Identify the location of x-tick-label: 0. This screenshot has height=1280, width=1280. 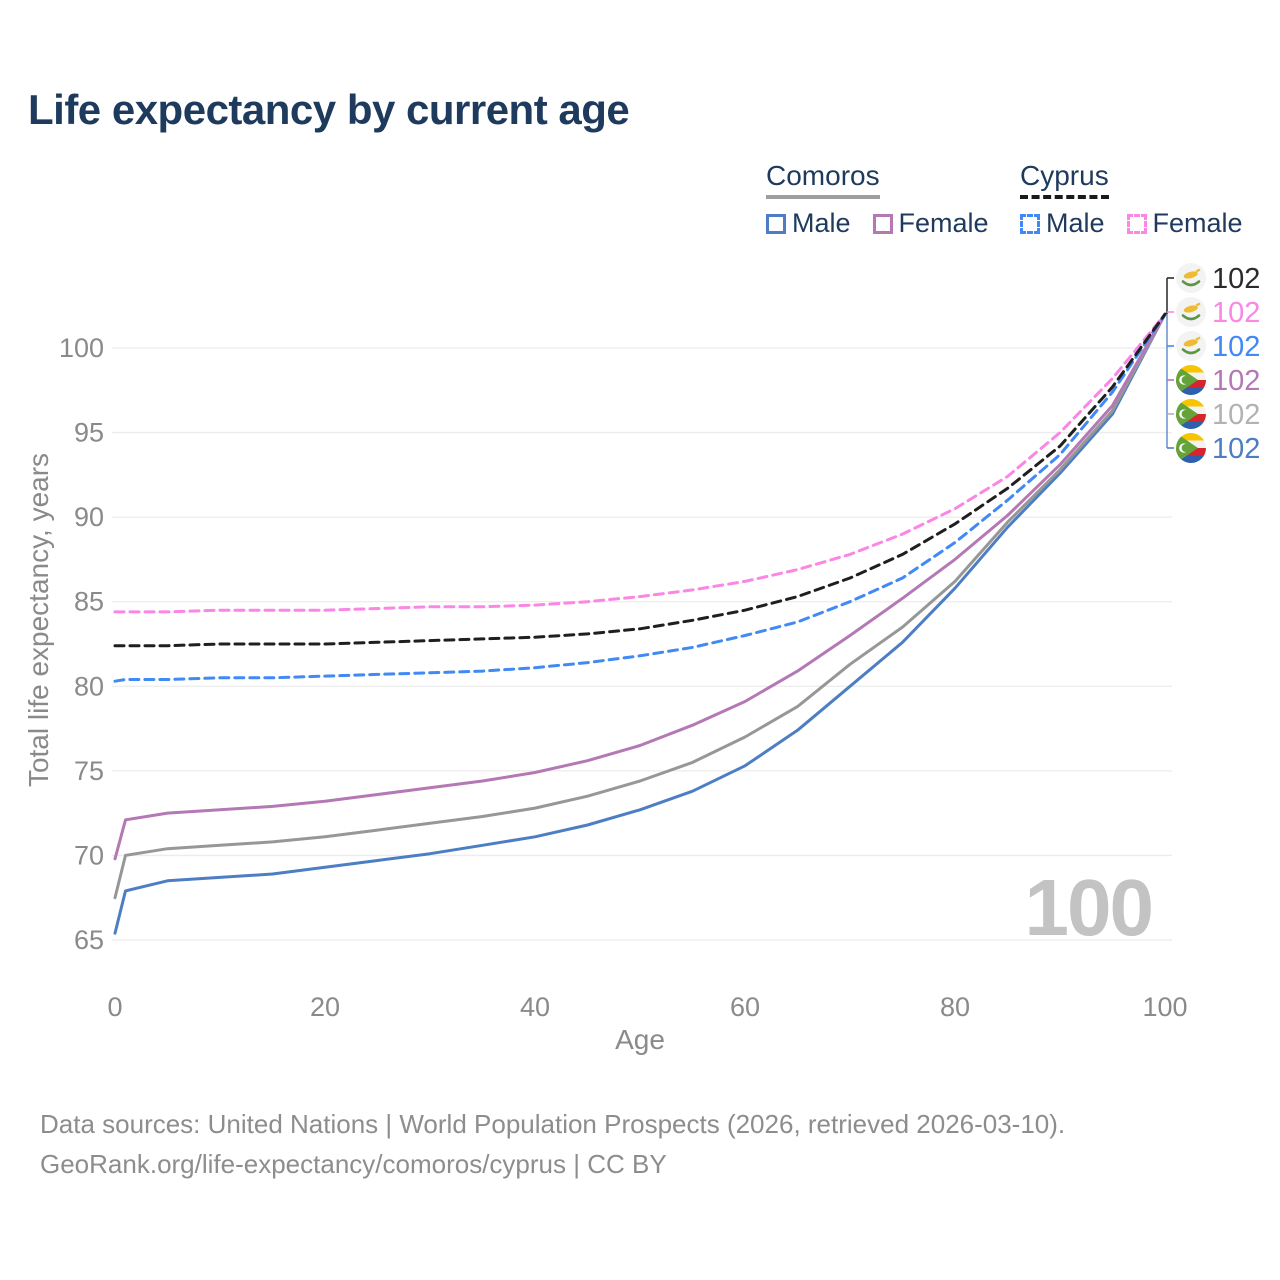
(114, 1007).